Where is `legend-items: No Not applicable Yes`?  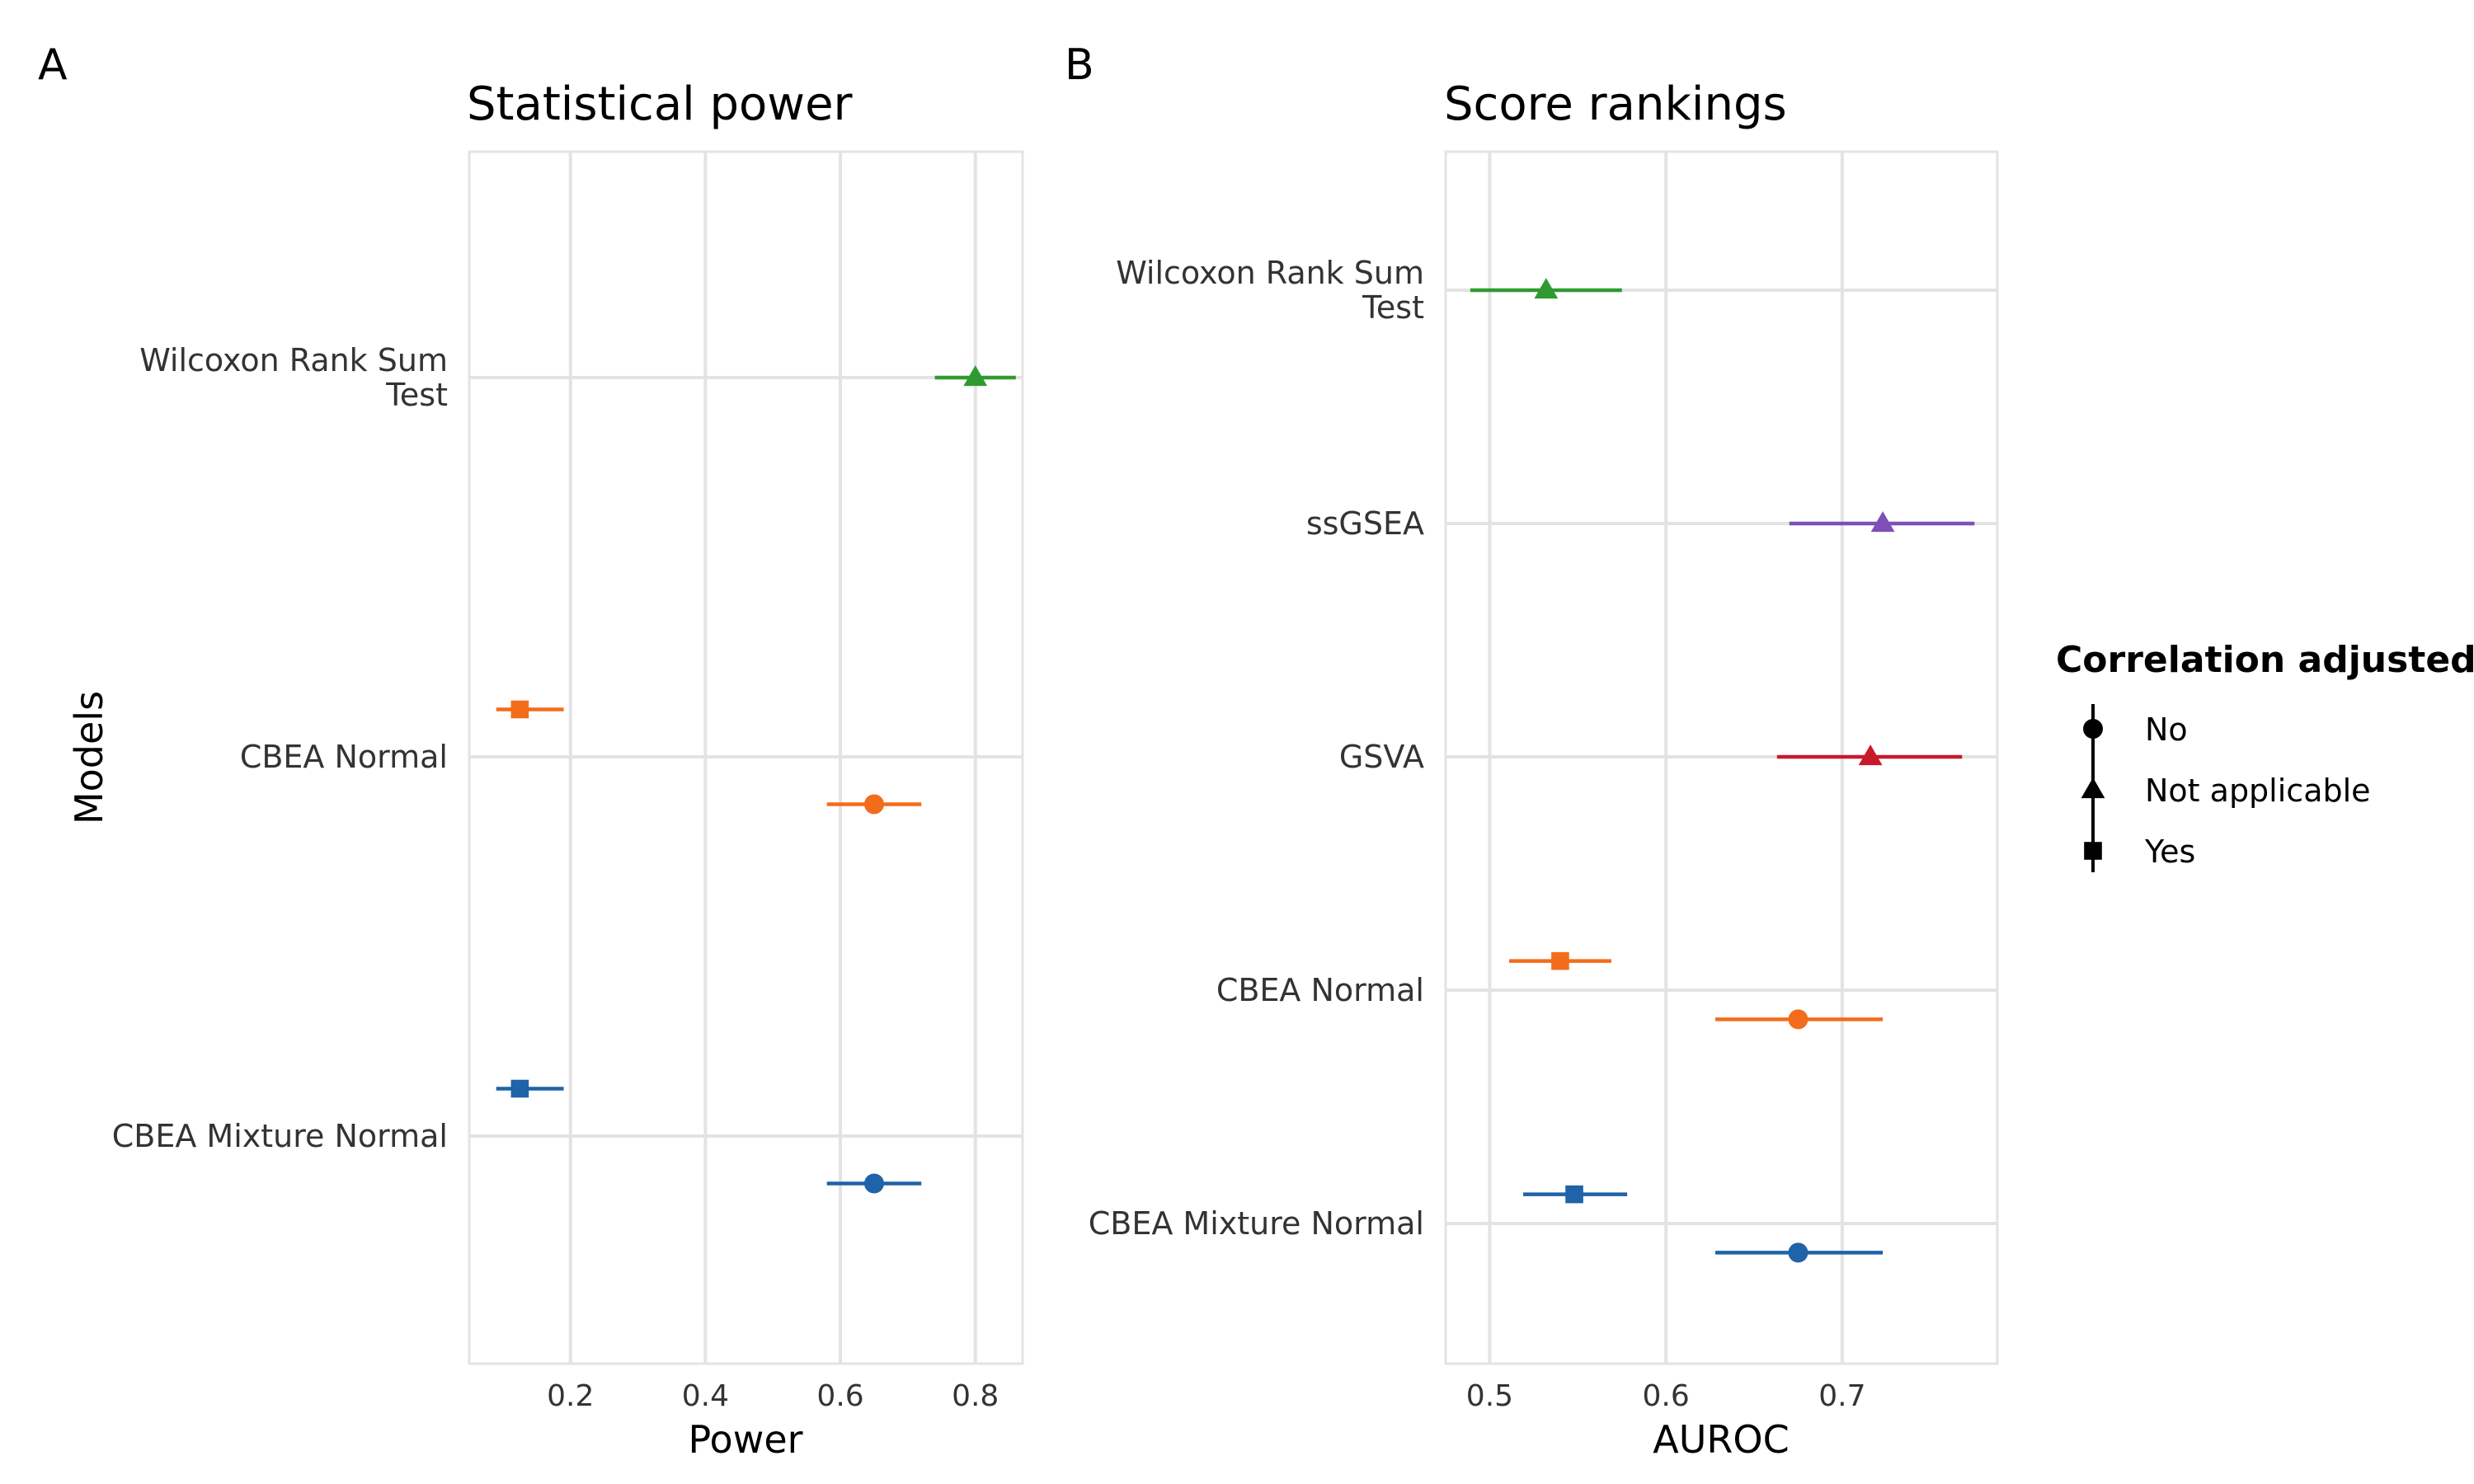
legend-items: No Not applicable Yes is located at coordinates (2226, 788).